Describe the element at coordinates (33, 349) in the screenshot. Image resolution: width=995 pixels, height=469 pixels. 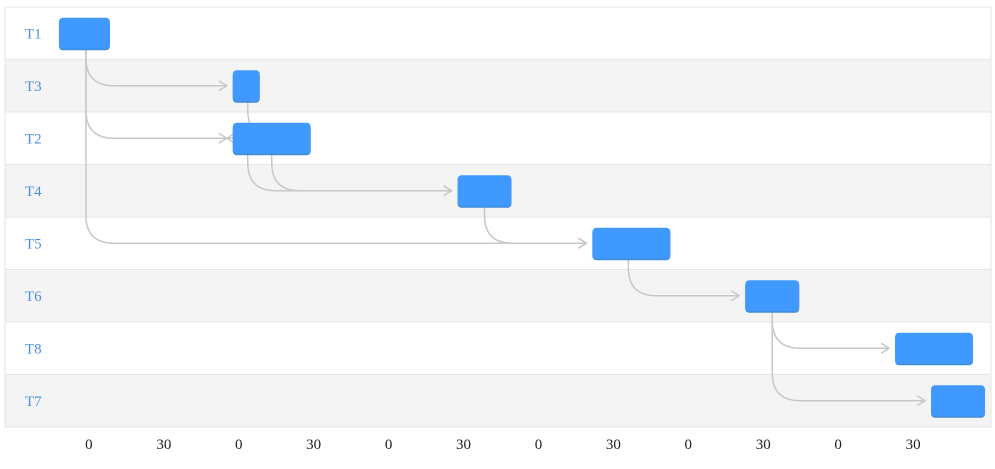
I see `row-label-t8: T8` at that location.